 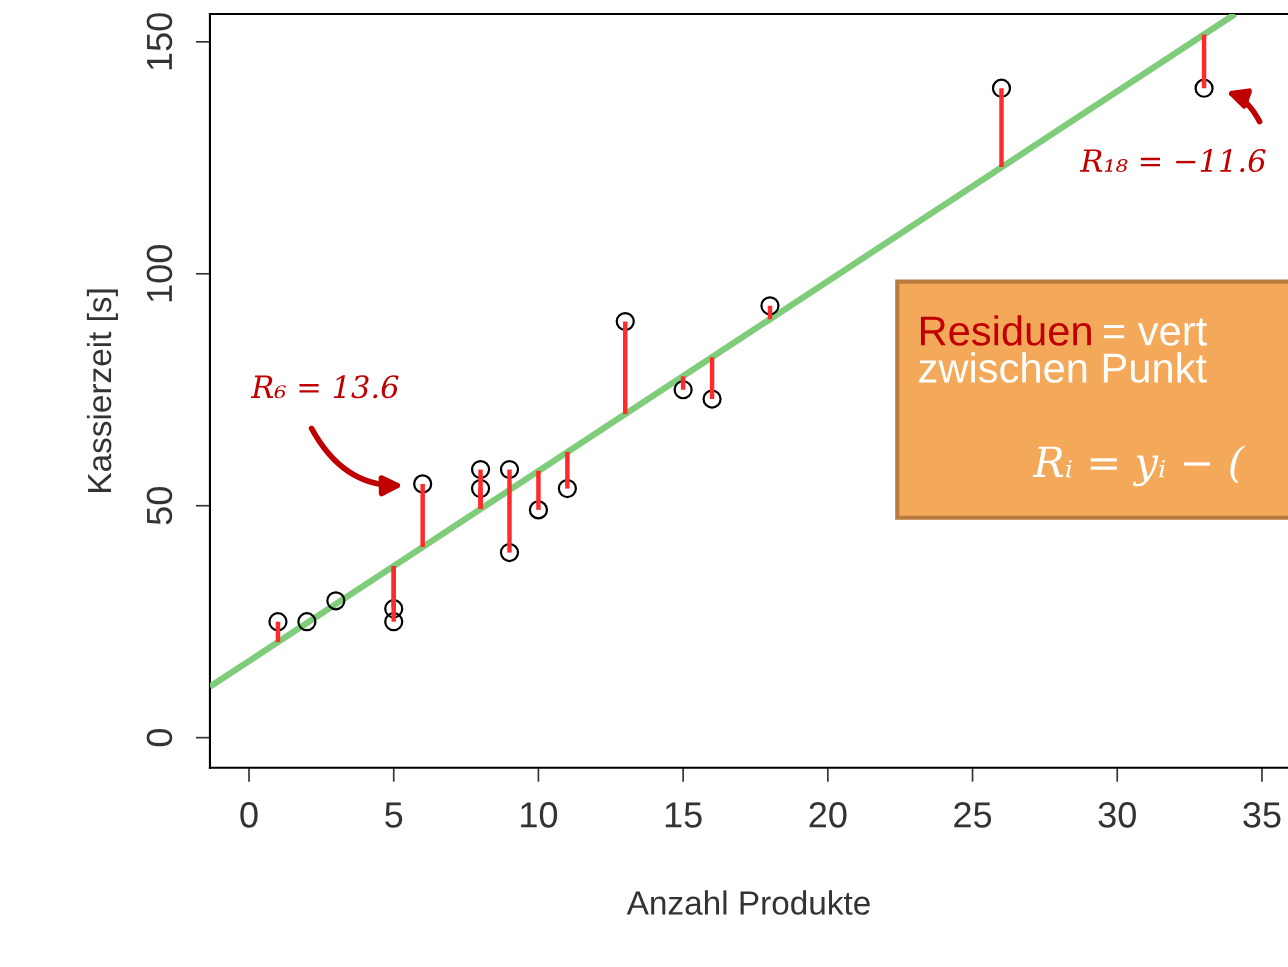 I want to click on x-tick-label: 20, so click(x=828, y=815).